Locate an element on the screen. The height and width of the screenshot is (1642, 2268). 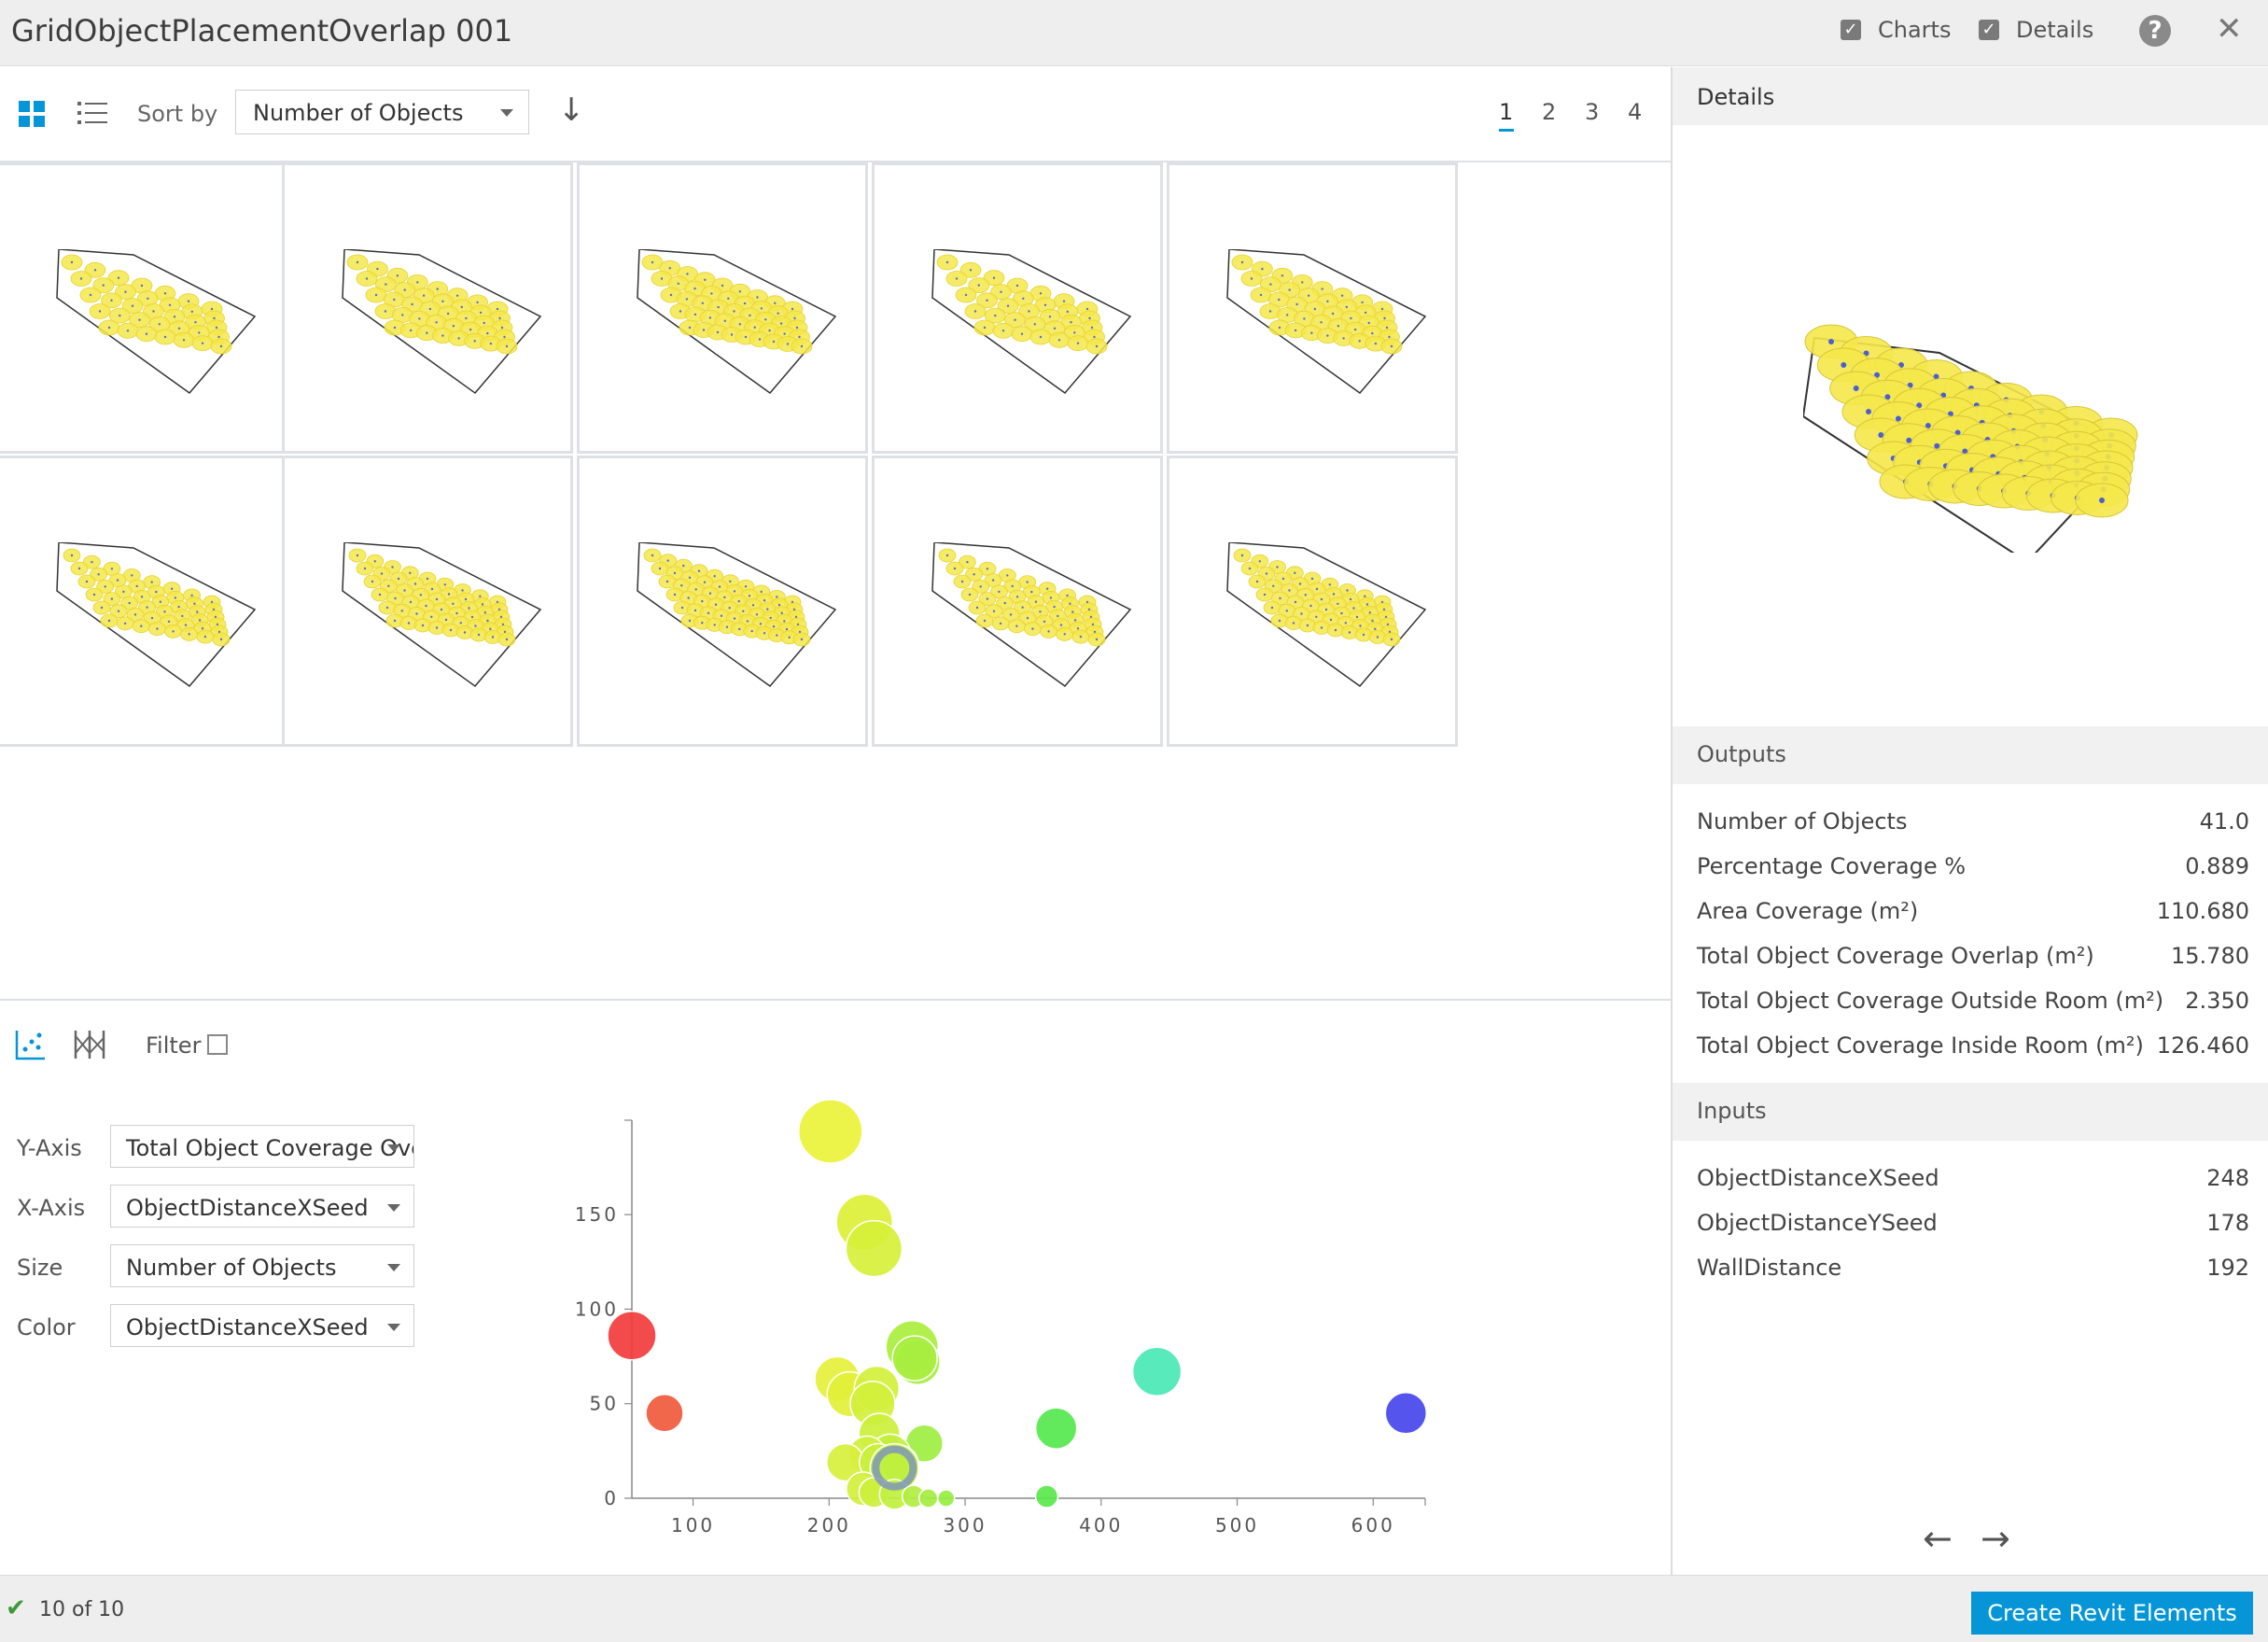
output-value: 15.780 is located at coordinates (2210, 956).